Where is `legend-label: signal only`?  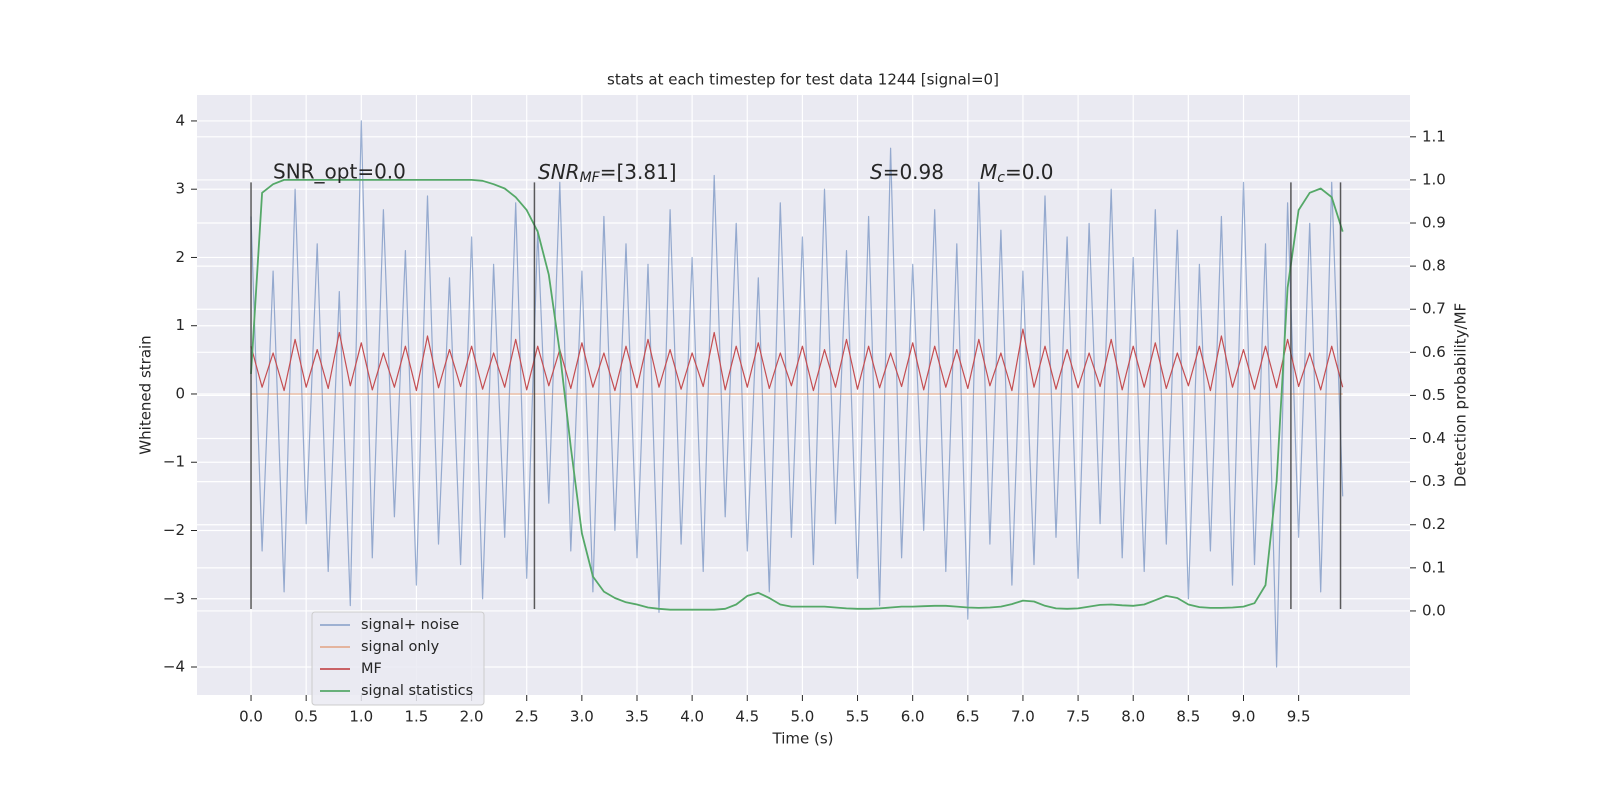
legend-label: signal only is located at coordinates (400, 647).